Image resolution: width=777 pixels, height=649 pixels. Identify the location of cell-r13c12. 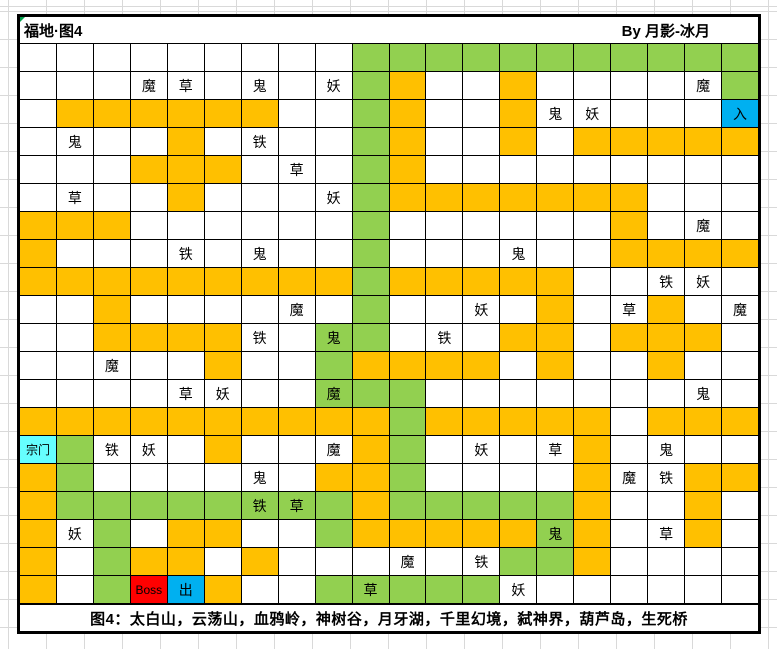
(481, 421).